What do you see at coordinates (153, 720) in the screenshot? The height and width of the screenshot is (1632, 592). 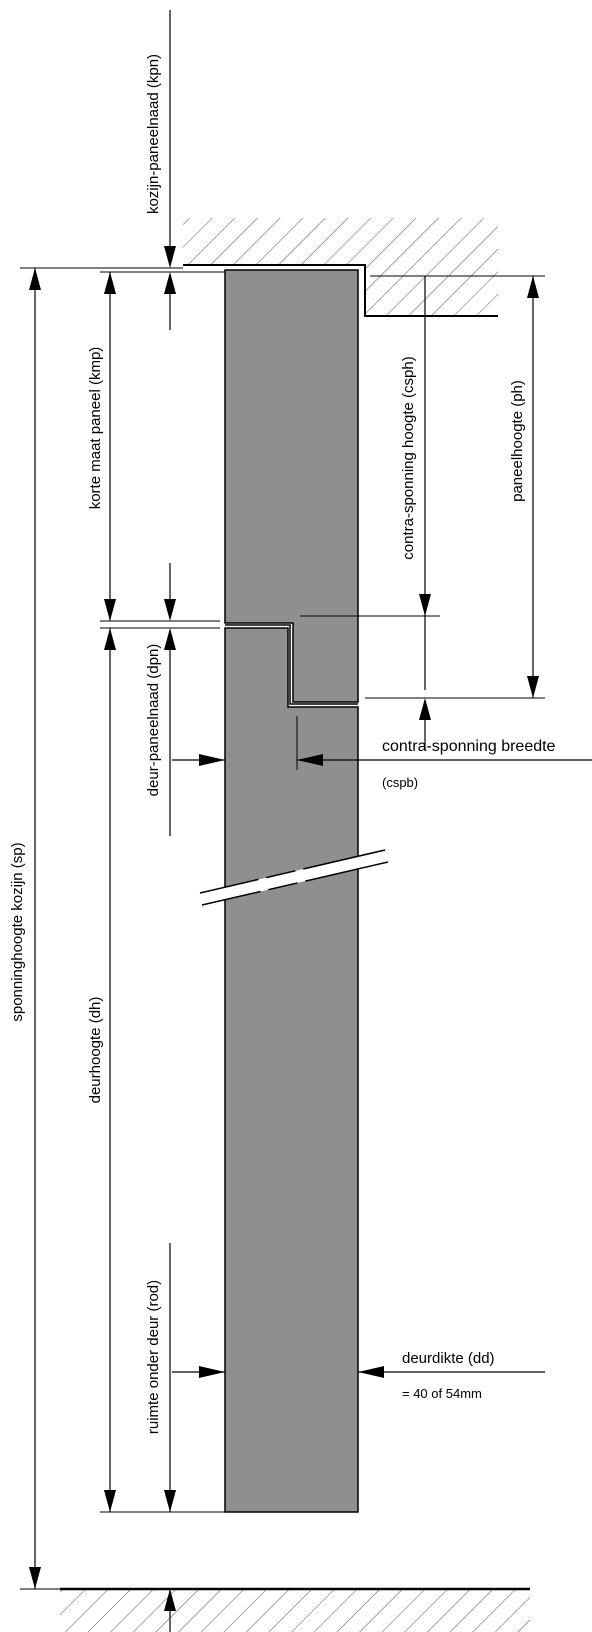 I see `label-dpn: deur-paneelnaad (dpn)` at bounding box center [153, 720].